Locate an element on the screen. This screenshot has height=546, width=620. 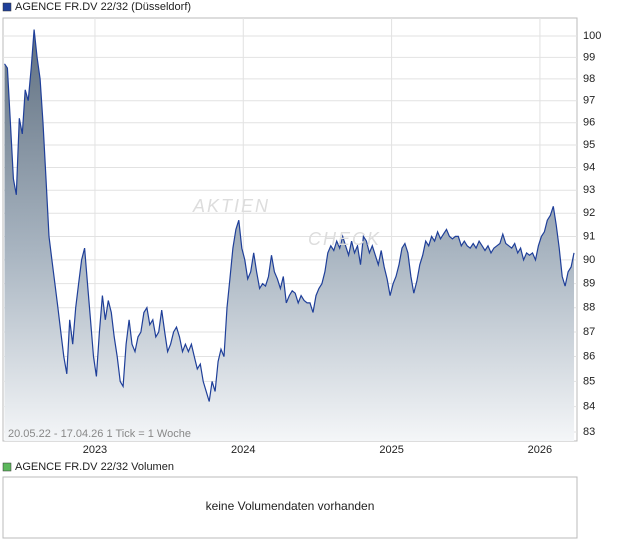
y-tick-label: 88 is located at coordinates (589, 308).